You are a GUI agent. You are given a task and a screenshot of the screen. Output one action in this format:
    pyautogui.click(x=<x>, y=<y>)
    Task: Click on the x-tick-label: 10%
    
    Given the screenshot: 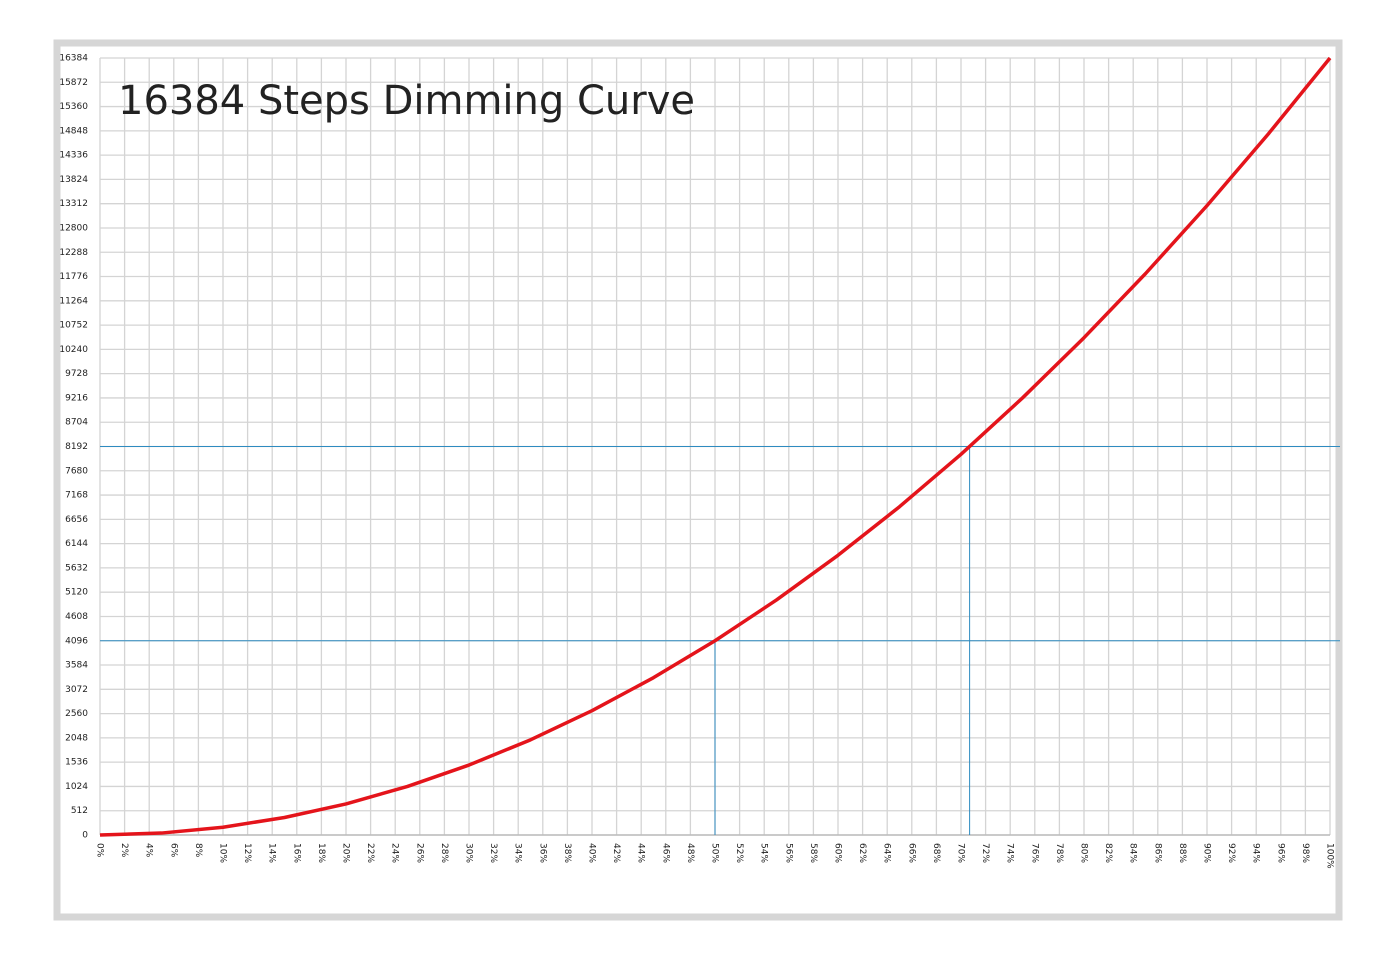 What is the action you would take?
    pyautogui.click(x=223, y=853)
    